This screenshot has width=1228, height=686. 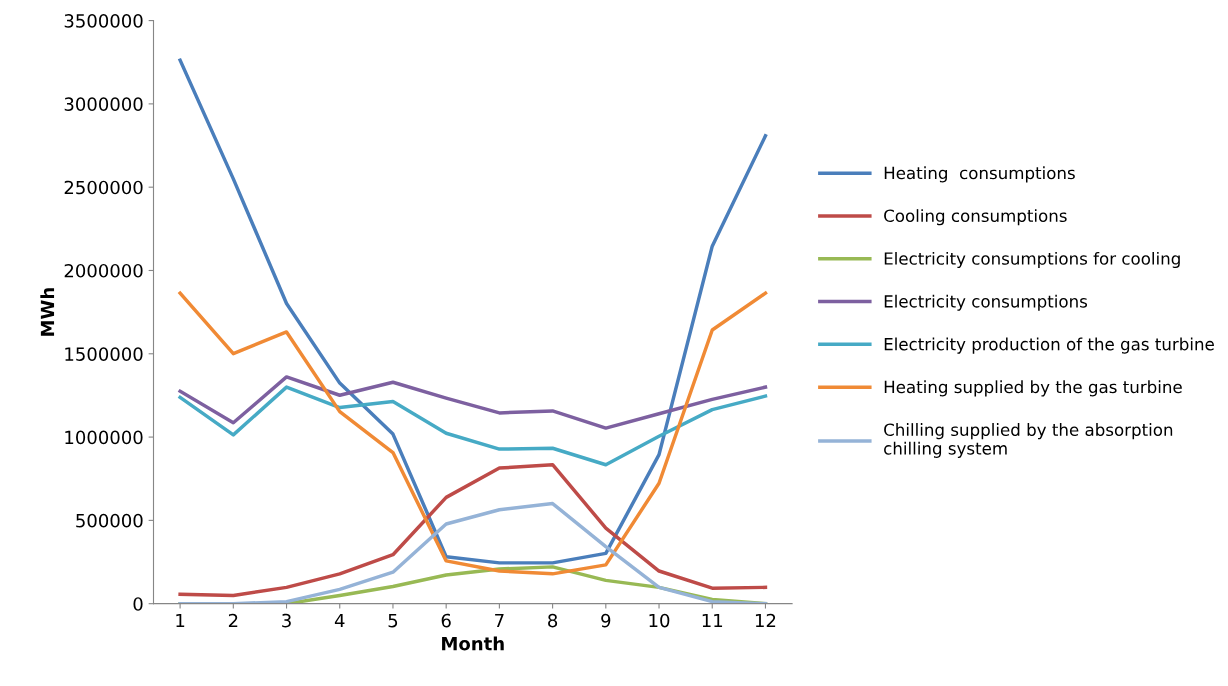 What do you see at coordinates (1033, 388) in the screenshot?
I see `legend-label: Heating supplied by the gas turbine` at bounding box center [1033, 388].